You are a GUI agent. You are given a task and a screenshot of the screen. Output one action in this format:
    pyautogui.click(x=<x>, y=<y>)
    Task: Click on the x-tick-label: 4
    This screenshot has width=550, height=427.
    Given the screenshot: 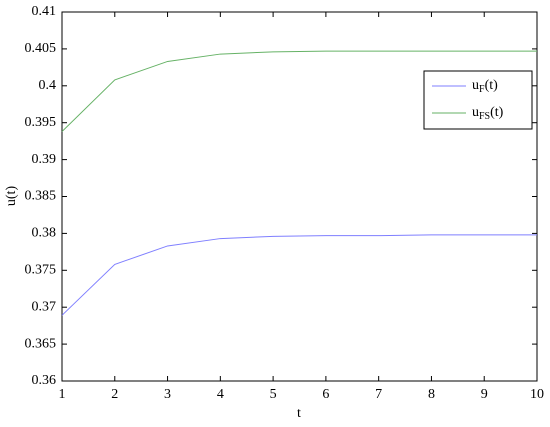 What is the action you would take?
    pyautogui.click(x=220, y=394)
    